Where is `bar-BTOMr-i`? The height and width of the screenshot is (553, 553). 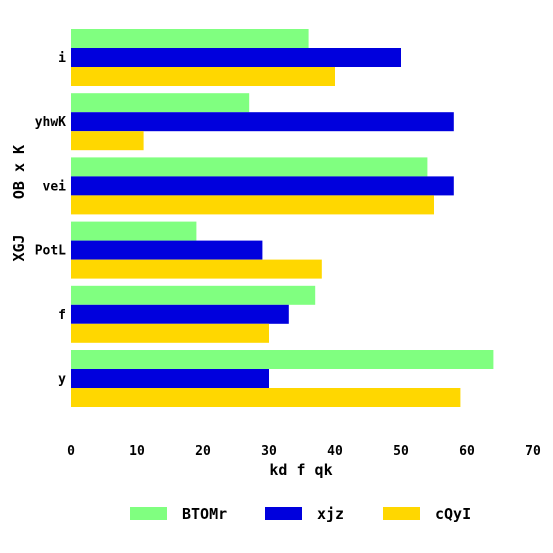
bar-BTOMr-i is located at coordinates (190, 38).